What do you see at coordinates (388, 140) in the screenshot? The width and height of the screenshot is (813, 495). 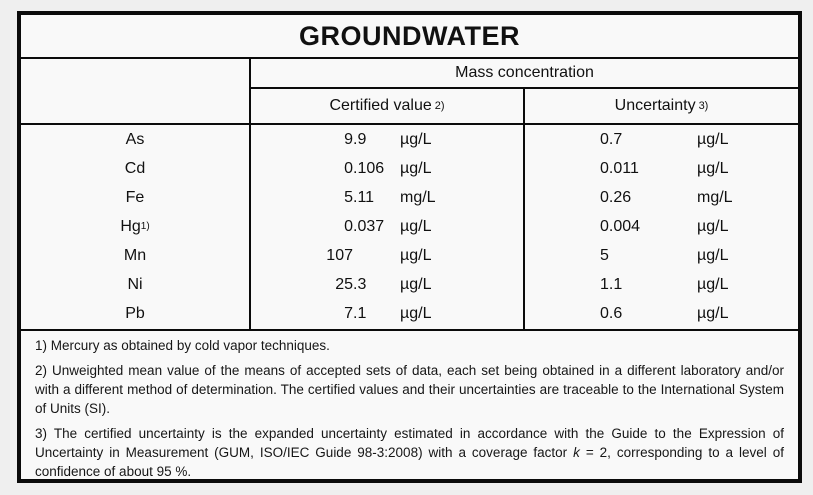 I see `certified-value-cell: 9.9 µg/L` at bounding box center [388, 140].